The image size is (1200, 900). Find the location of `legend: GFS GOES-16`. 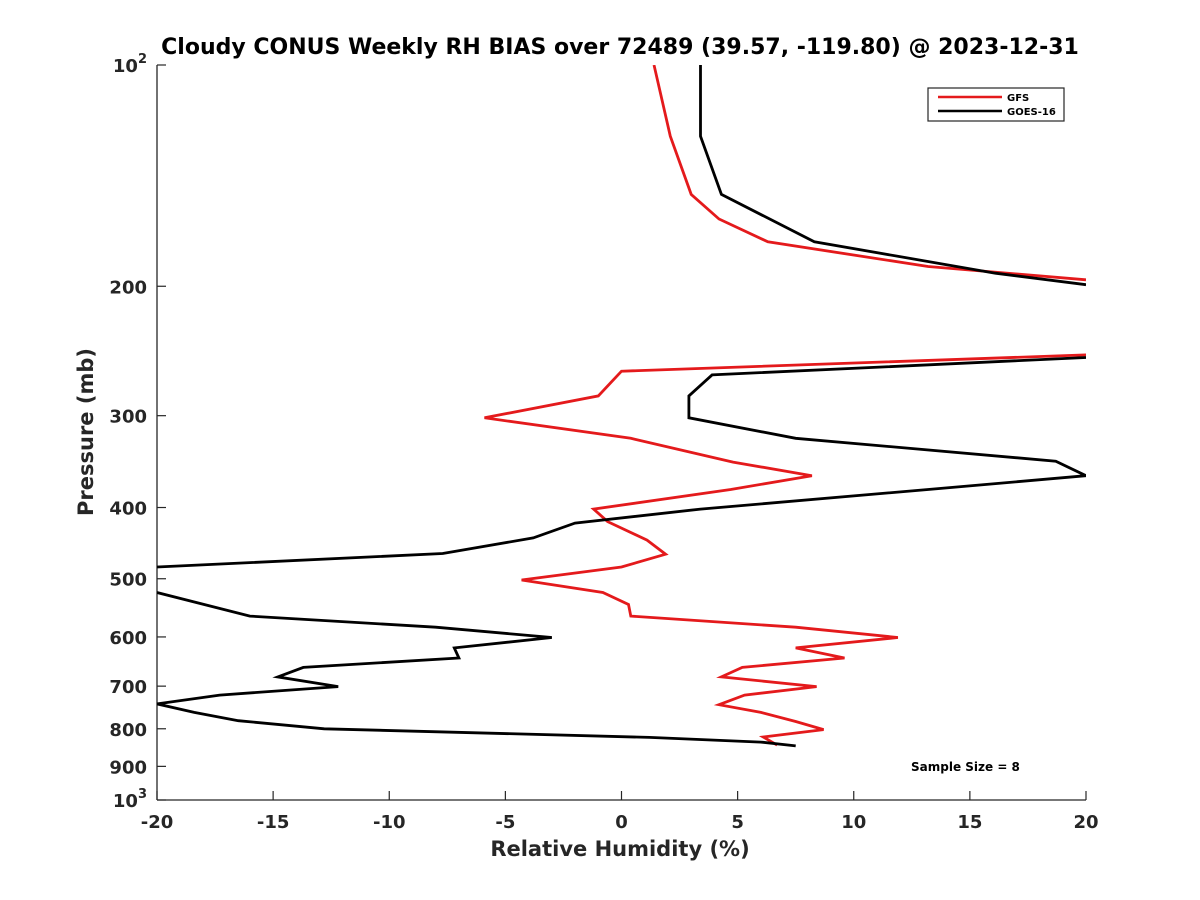

legend: GFS GOES-16 is located at coordinates (996, 104).